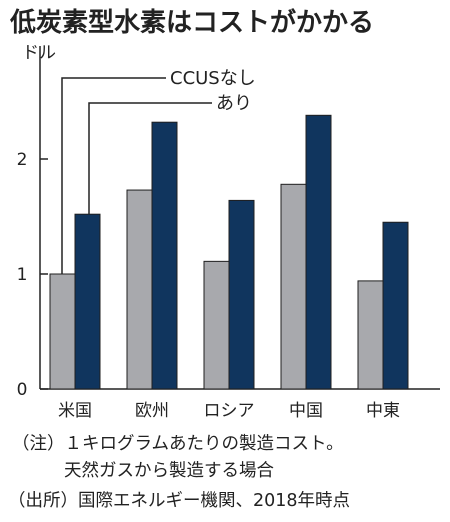  What do you see at coordinates (22, 275) in the screenshot?
I see `y-tick-label: 1` at bounding box center [22, 275].